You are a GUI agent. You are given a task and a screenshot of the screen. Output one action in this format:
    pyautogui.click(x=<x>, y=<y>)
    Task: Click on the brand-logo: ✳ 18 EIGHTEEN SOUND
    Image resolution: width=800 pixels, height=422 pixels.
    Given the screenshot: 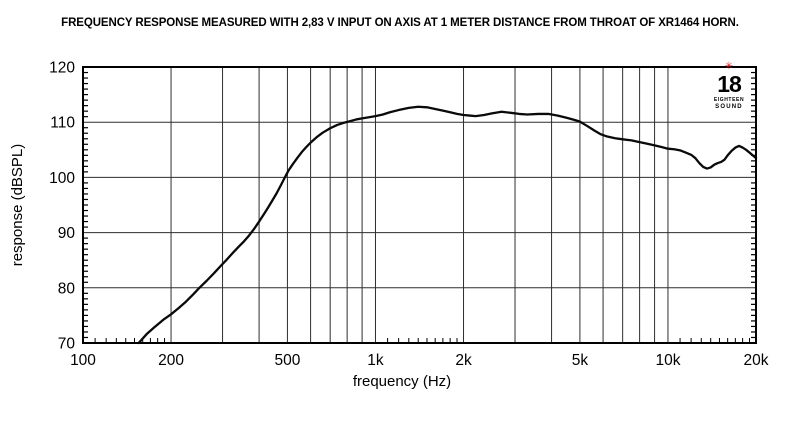 What is the action you would take?
    pyautogui.click(x=729, y=86)
    